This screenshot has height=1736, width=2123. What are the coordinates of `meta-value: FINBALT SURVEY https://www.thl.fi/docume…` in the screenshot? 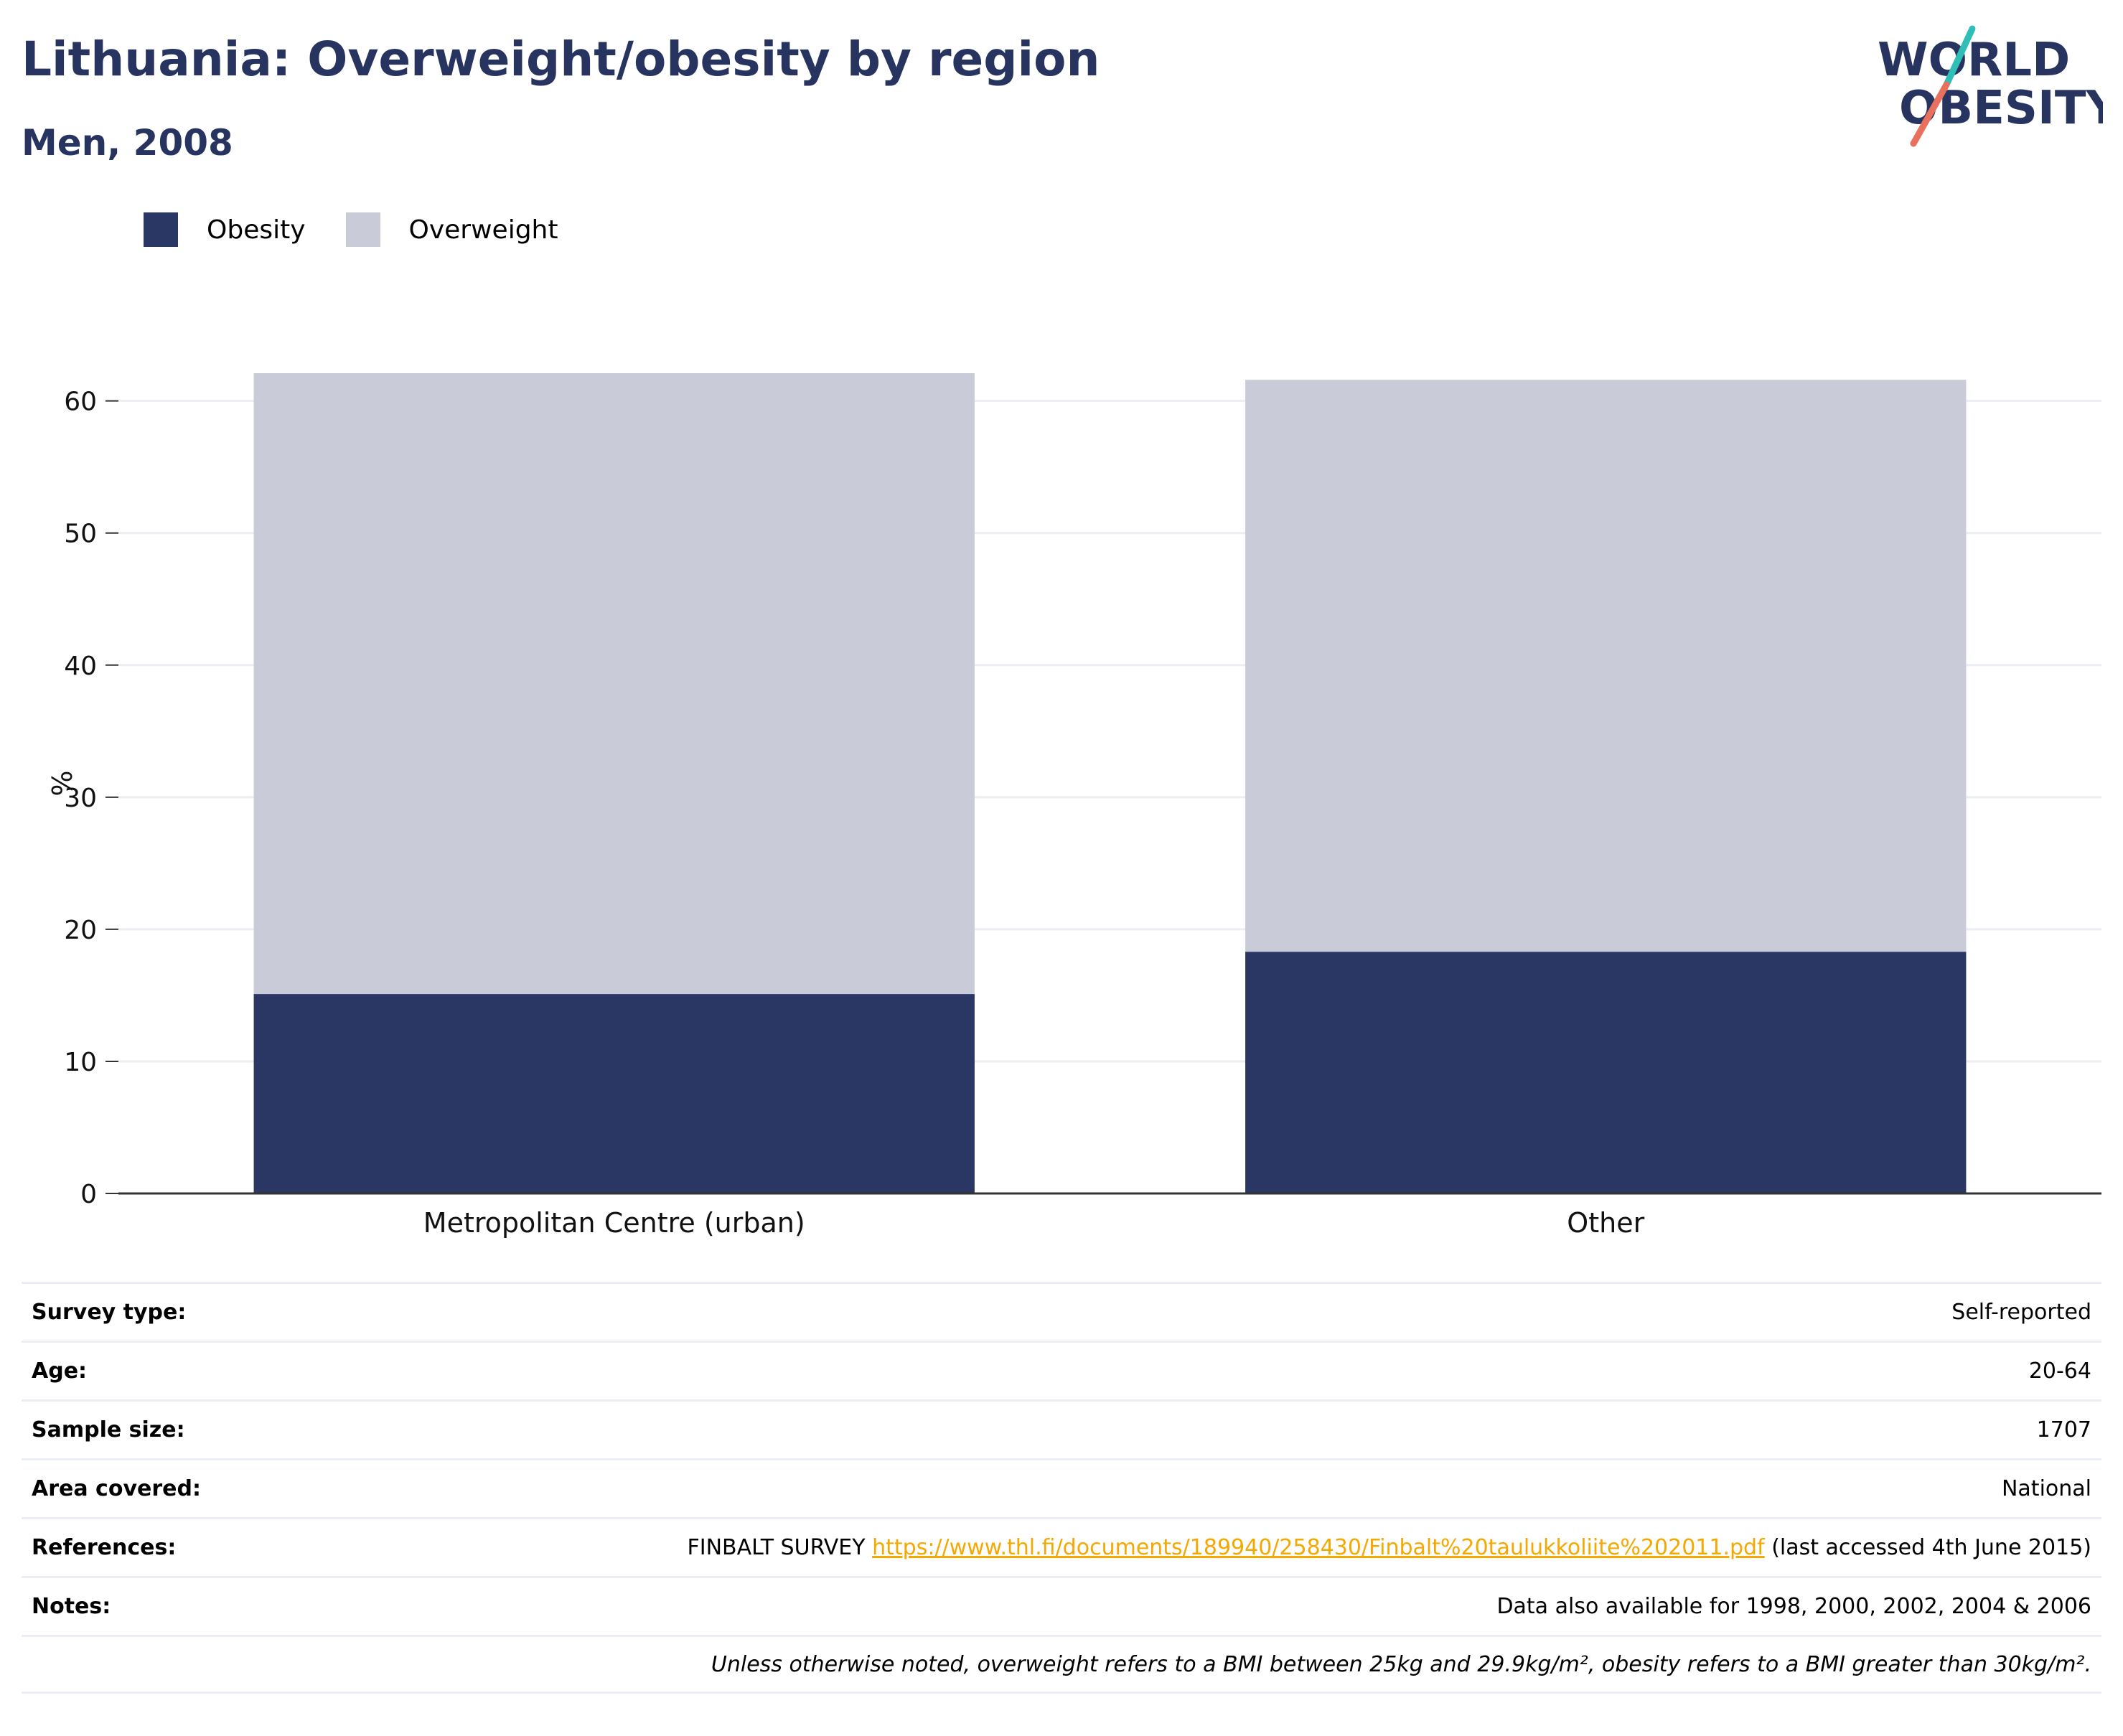 It's located at (1389, 1547).